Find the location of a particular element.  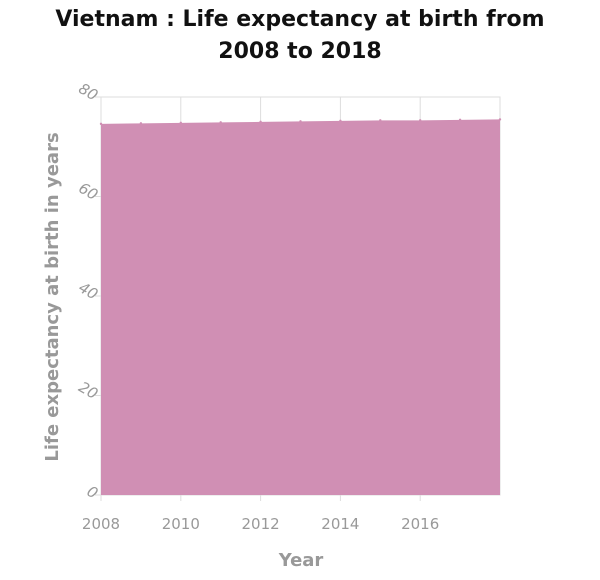

y-tick-label: 20 is located at coordinates (88, 390).